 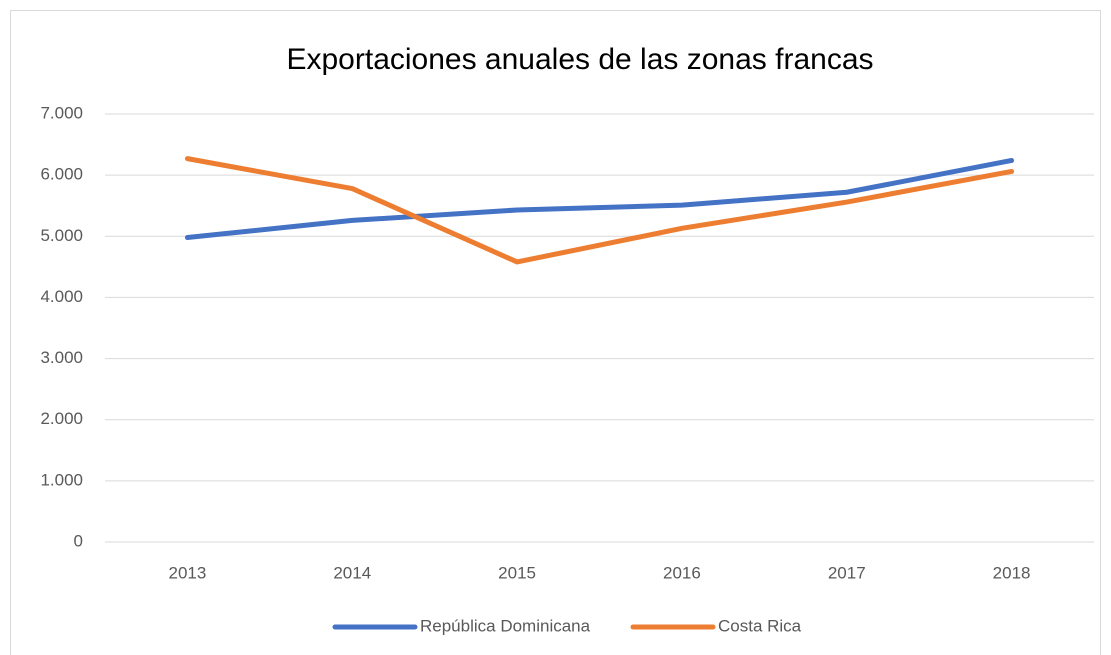 I want to click on x-tick-label: 2013, so click(x=188, y=572).